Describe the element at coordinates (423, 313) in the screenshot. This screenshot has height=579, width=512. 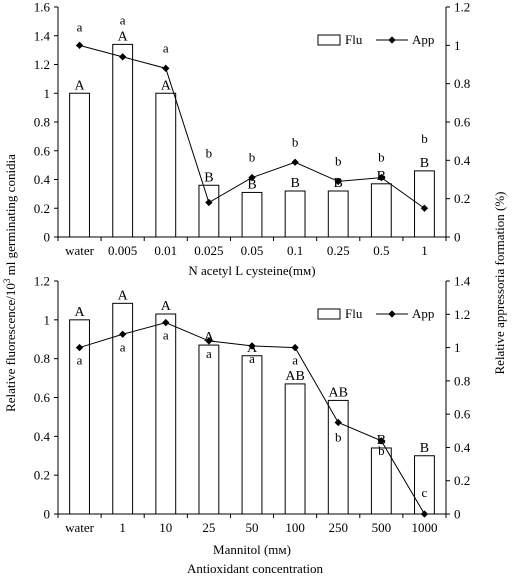
I see `legend-label-app: App` at that location.